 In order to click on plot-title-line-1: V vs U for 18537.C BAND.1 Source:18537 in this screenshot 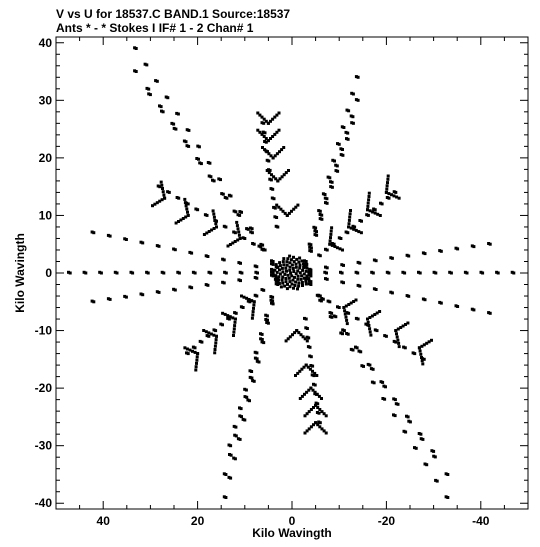, I will do `click(173, 14)`.